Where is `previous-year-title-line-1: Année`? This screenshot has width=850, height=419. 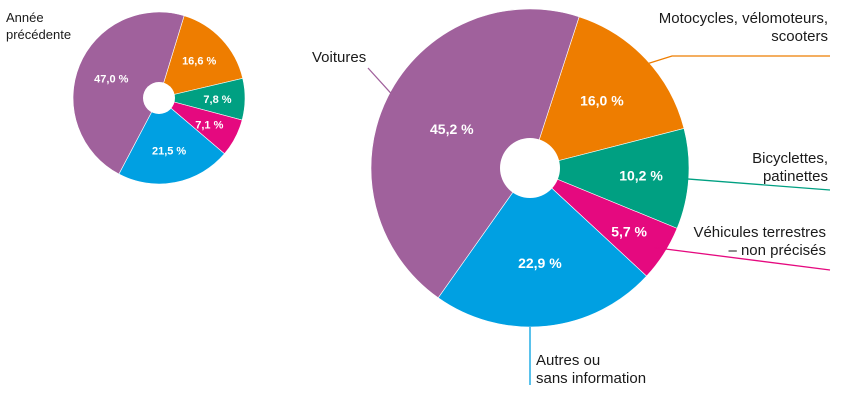 previous-year-title-line-1: Année is located at coordinates (25, 17).